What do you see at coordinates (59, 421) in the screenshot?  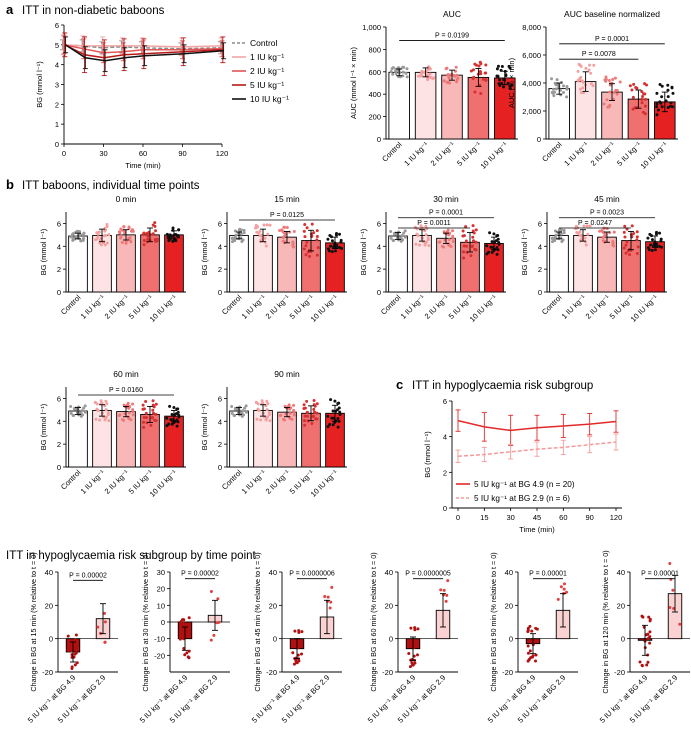 I see `y-tick-label: 4` at bounding box center [59, 421].